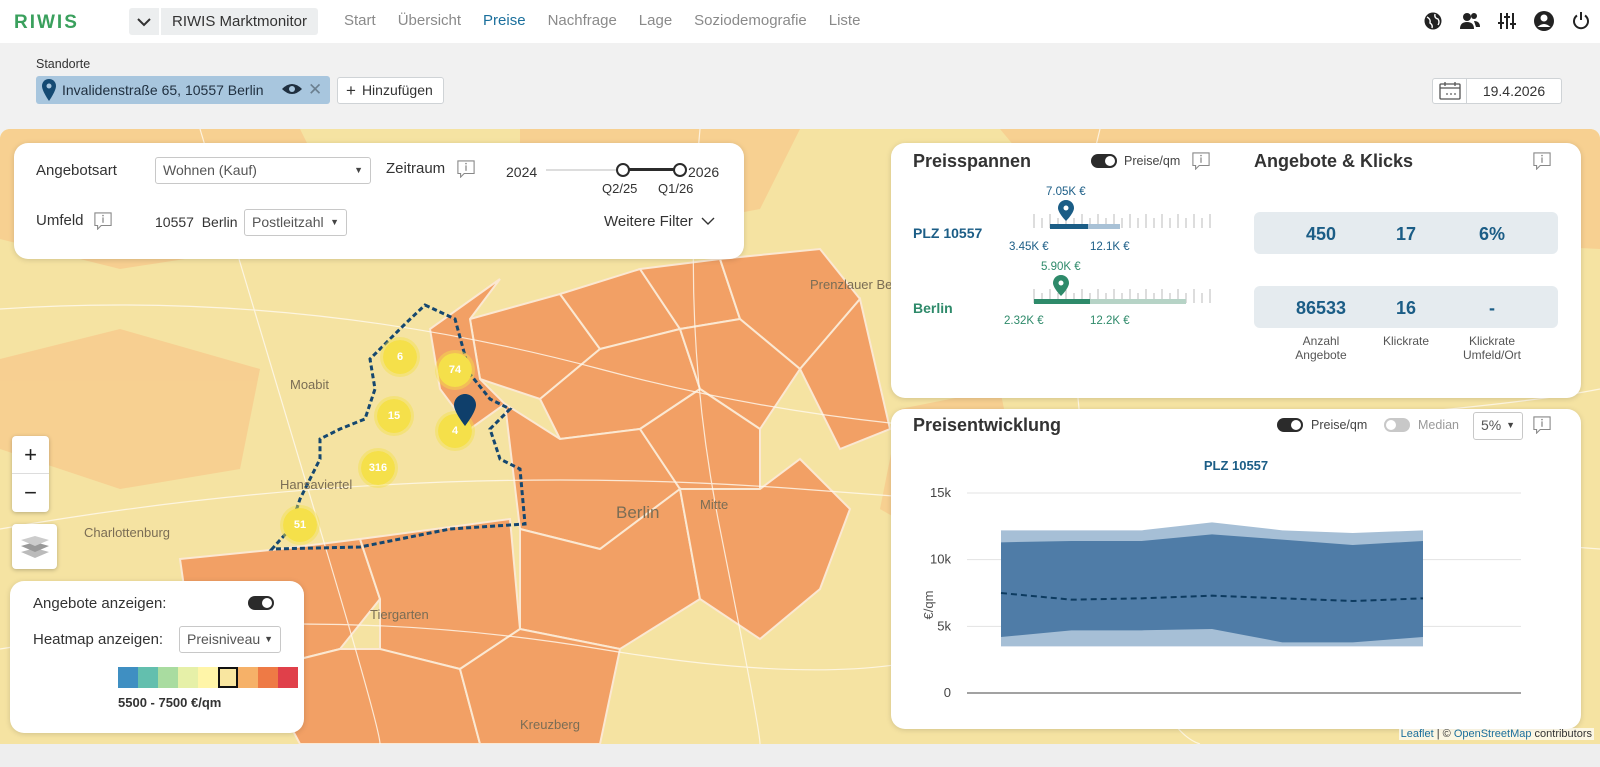 This screenshot has width=1600, height=767. I want to click on umfeld-type-value: Postleitzahl, so click(288, 222).